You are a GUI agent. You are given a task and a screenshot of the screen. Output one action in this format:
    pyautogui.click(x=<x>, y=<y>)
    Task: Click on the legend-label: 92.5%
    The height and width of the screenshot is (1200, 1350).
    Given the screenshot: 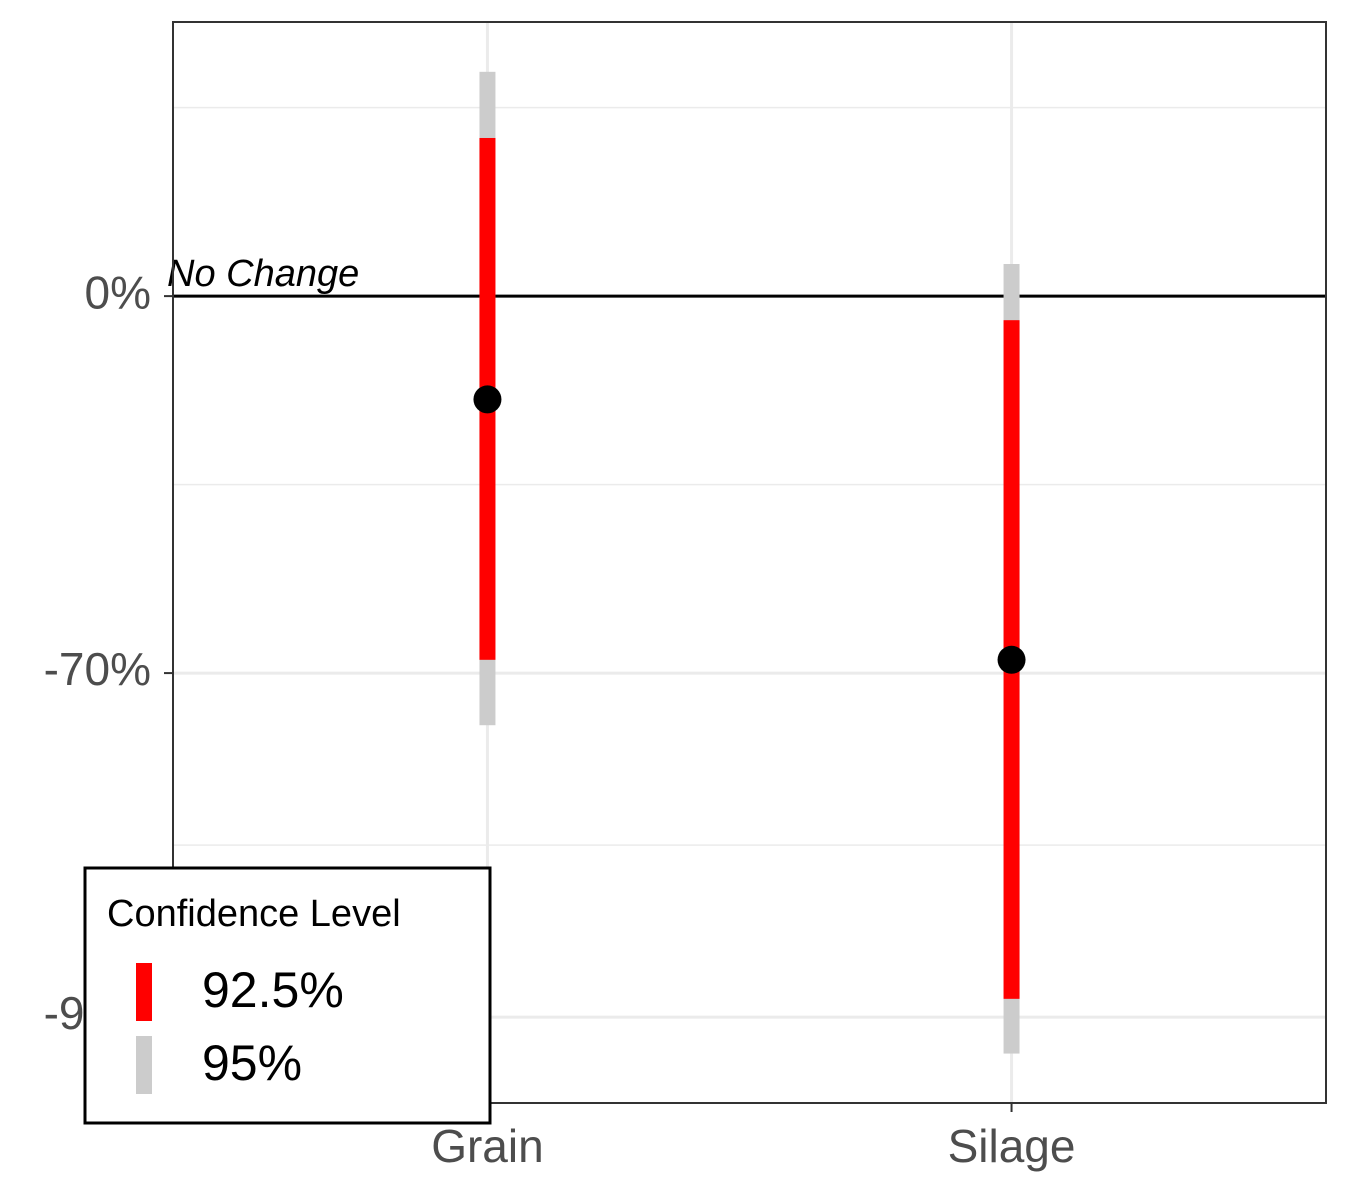 What is the action you would take?
    pyautogui.click(x=273, y=990)
    